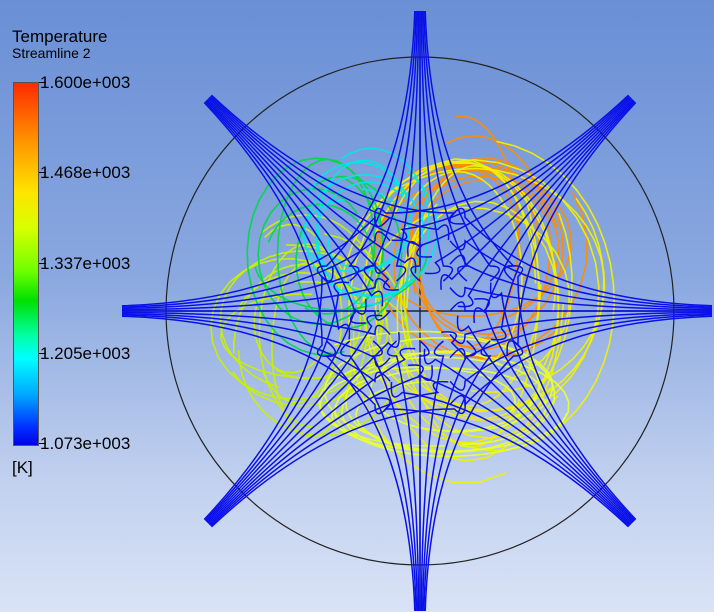 The image size is (714, 612). Describe the element at coordinates (85, 172) in the screenshot. I see `legend-tick-label: 1.468e+003` at that location.